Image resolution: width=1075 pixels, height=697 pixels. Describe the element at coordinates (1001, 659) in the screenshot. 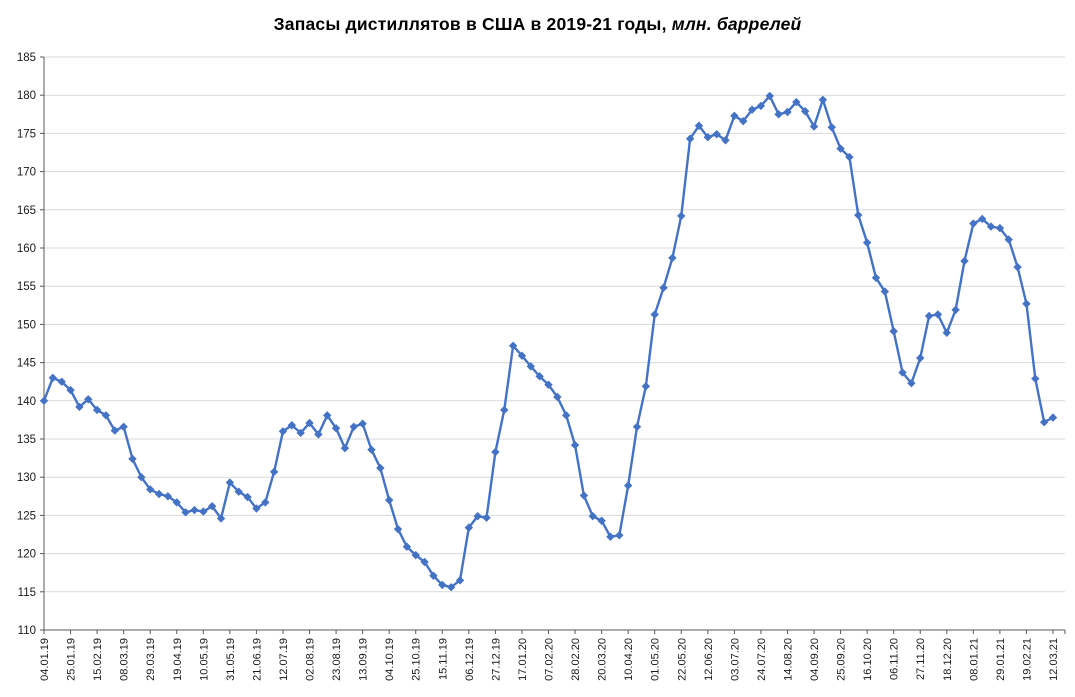

I see `x-axis-label: 29.01.21` at that location.